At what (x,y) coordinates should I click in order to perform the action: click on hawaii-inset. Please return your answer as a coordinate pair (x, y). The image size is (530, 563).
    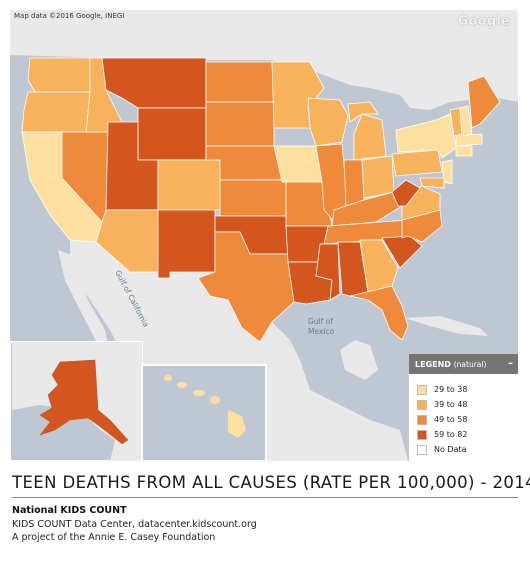
    Looking at the image, I should click on (204, 412).